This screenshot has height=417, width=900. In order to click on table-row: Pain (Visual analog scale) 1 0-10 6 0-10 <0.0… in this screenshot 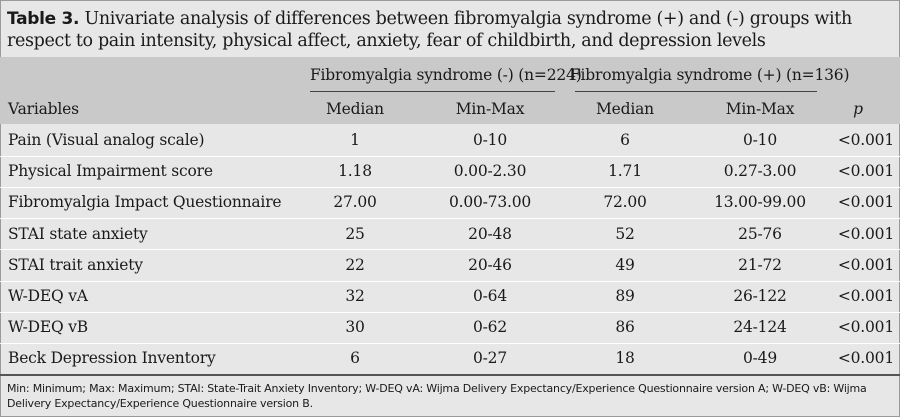, I will do `click(450, 140)`.